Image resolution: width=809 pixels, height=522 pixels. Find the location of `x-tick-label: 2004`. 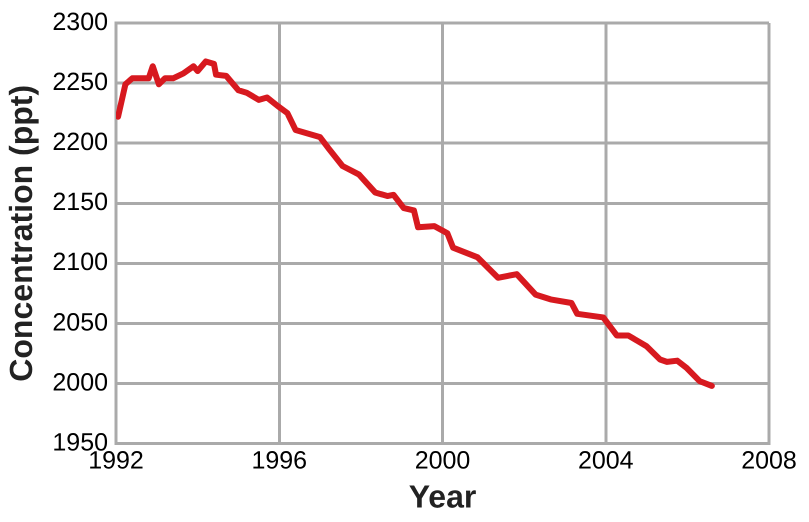

x-tick-label: 2004 is located at coordinates (606, 460).